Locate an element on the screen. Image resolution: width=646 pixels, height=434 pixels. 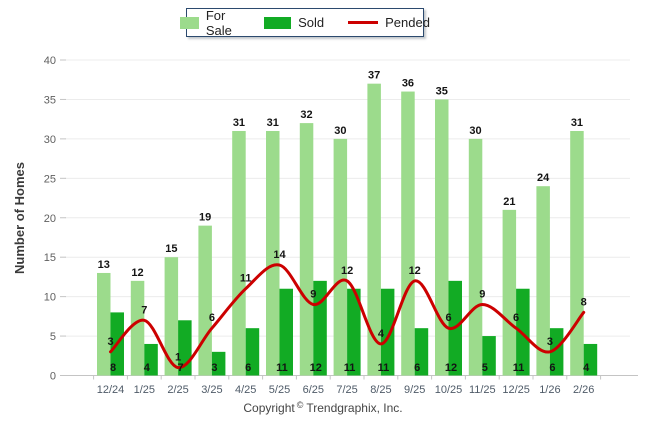
y-tick-label: 35 is located at coordinates (50, 100).